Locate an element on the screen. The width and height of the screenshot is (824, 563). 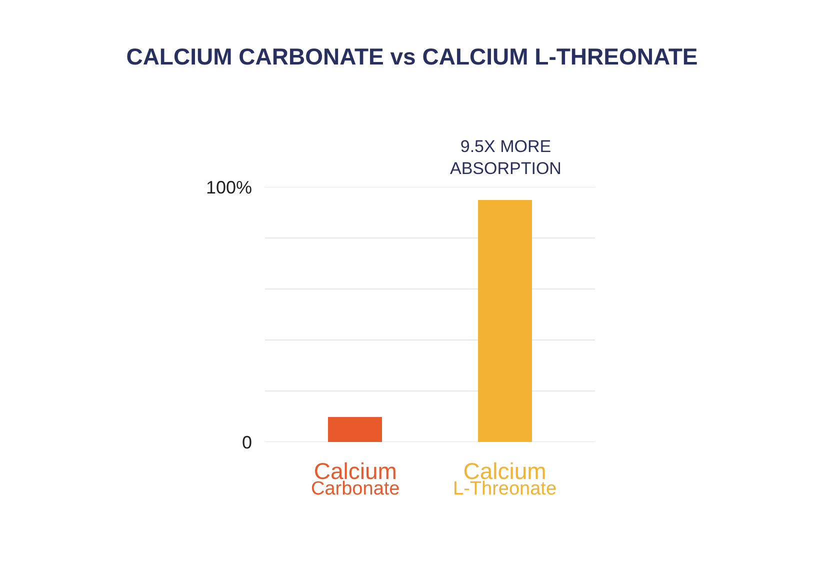
y-tick-label: 100% is located at coordinates (229, 187).